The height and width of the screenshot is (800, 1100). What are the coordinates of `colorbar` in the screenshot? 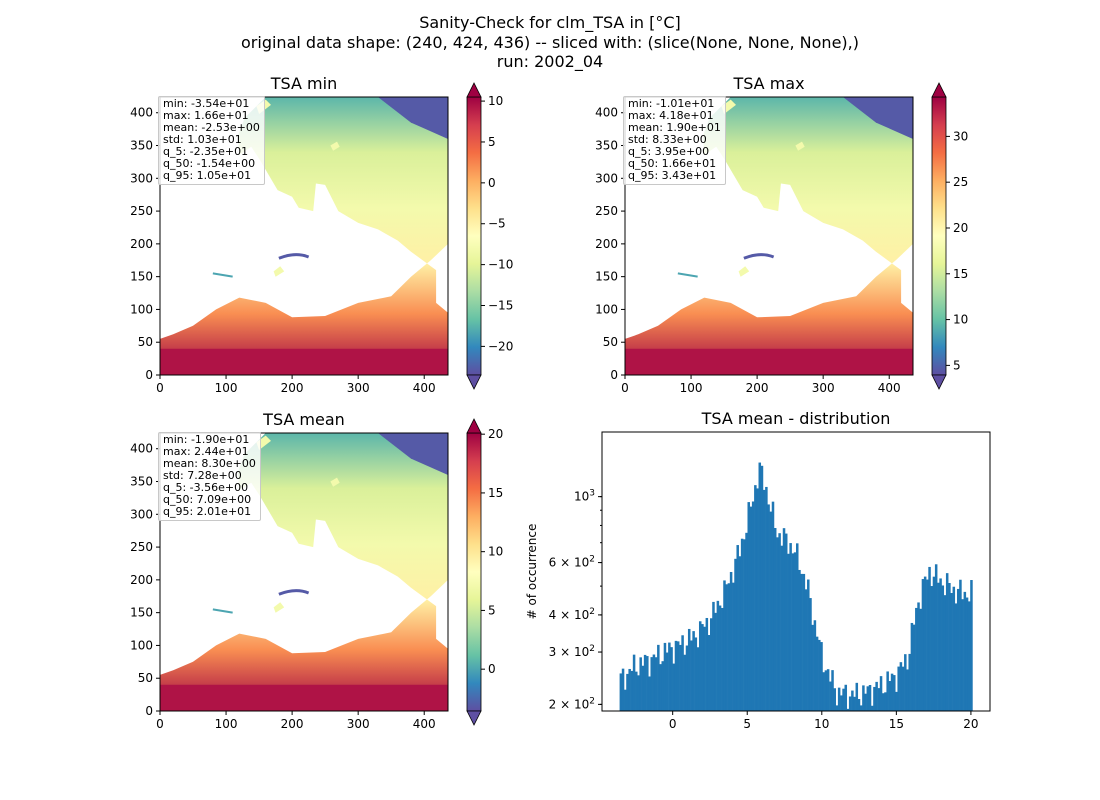 It's located at (474, 236).